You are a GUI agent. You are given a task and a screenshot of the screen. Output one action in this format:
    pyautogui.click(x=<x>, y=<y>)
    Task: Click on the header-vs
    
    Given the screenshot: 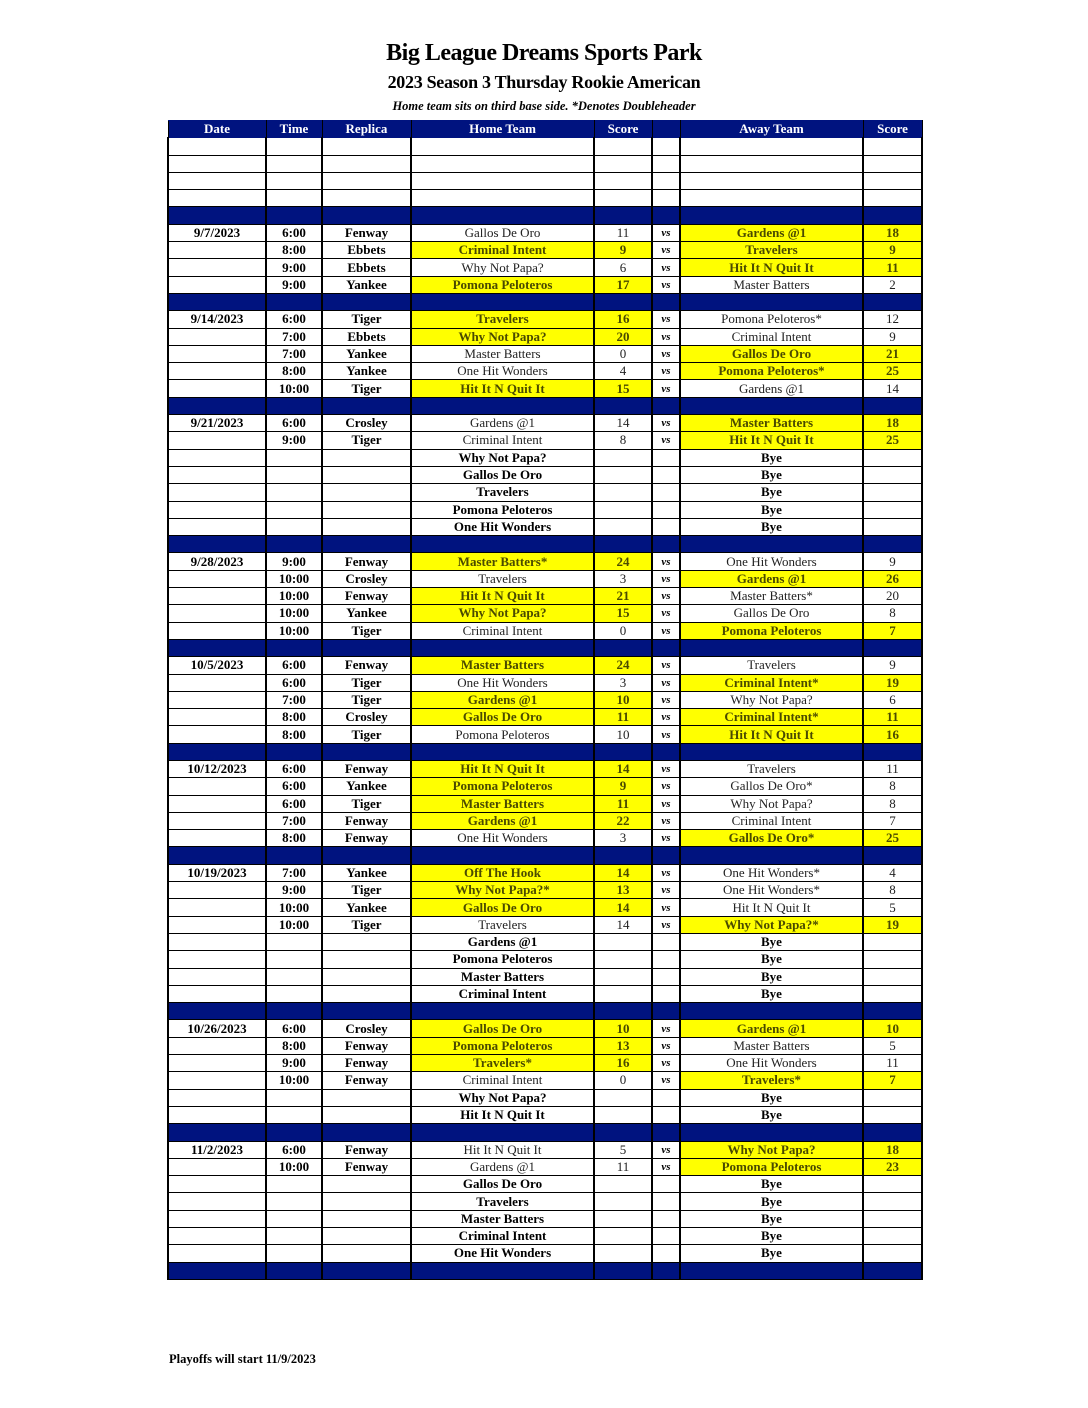 What is the action you would take?
    pyautogui.click(x=666, y=129)
    